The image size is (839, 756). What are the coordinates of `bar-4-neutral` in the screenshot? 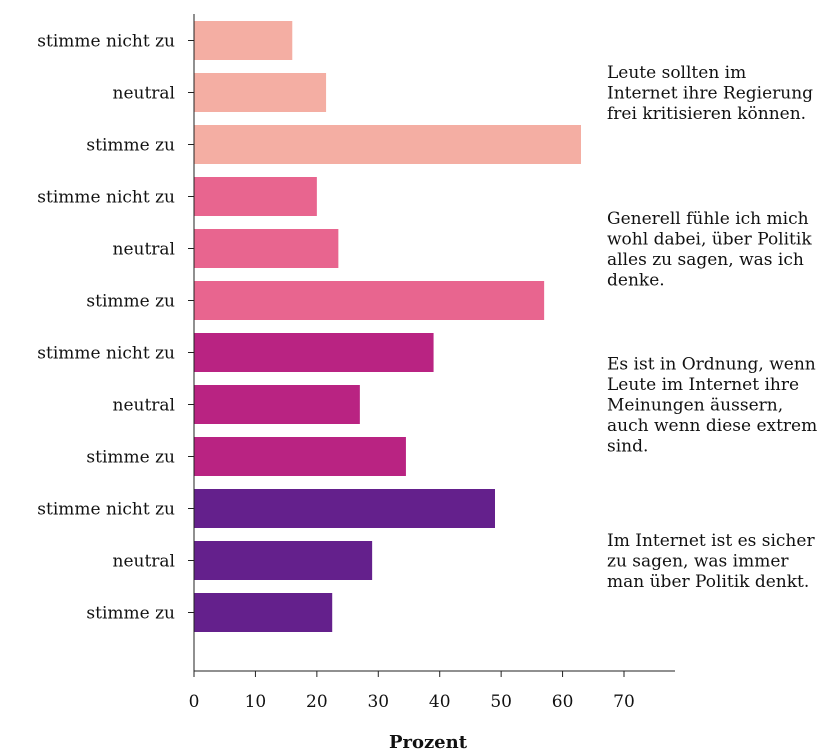 It's located at (283, 560).